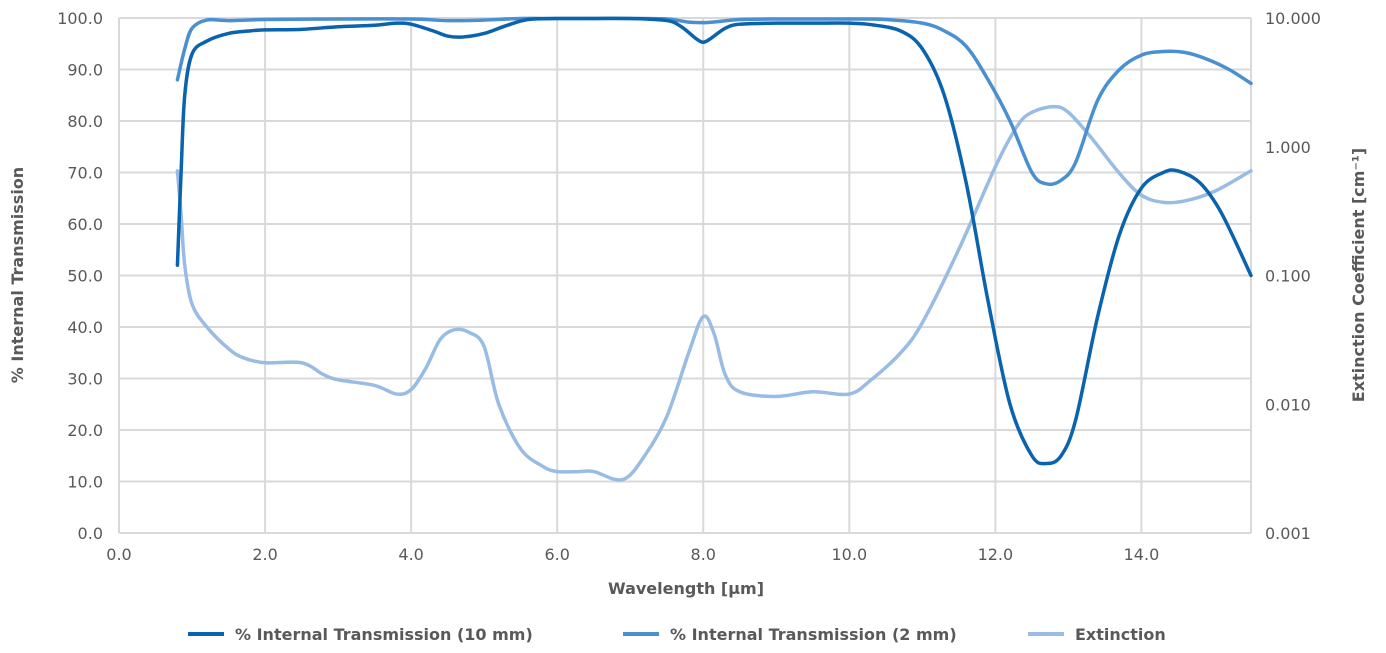 This screenshot has width=1386, height=653. Describe the element at coordinates (85, 430) in the screenshot. I see `y-tick-label: 20.0` at that location.